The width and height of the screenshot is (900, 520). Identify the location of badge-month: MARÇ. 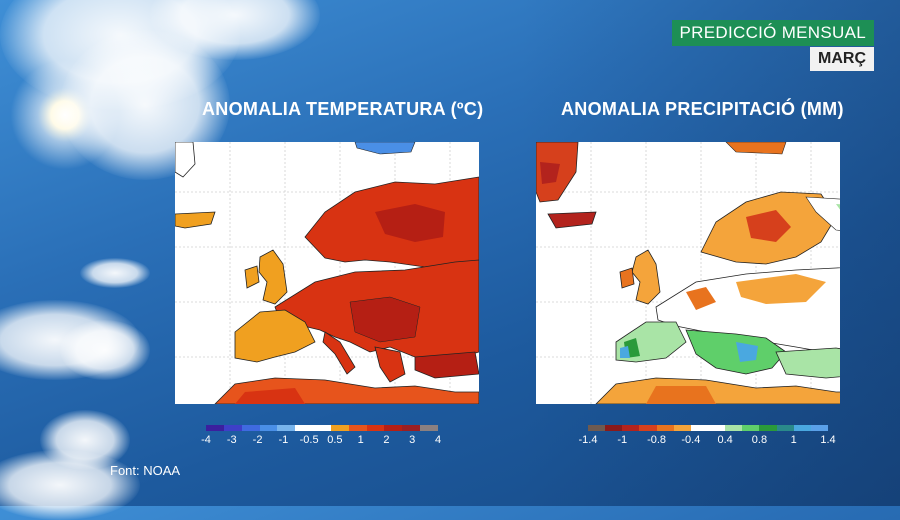
(842, 59).